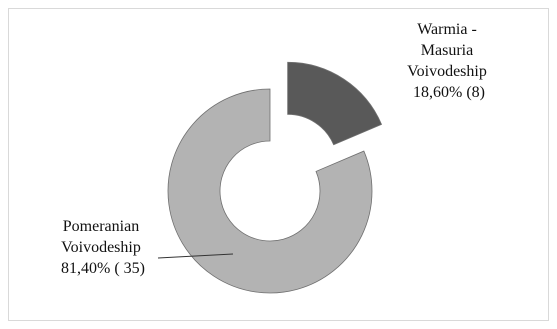  Describe the element at coordinates (447, 50) in the screenshot. I see `slice-label-warmia-line-2: Masuria` at that location.